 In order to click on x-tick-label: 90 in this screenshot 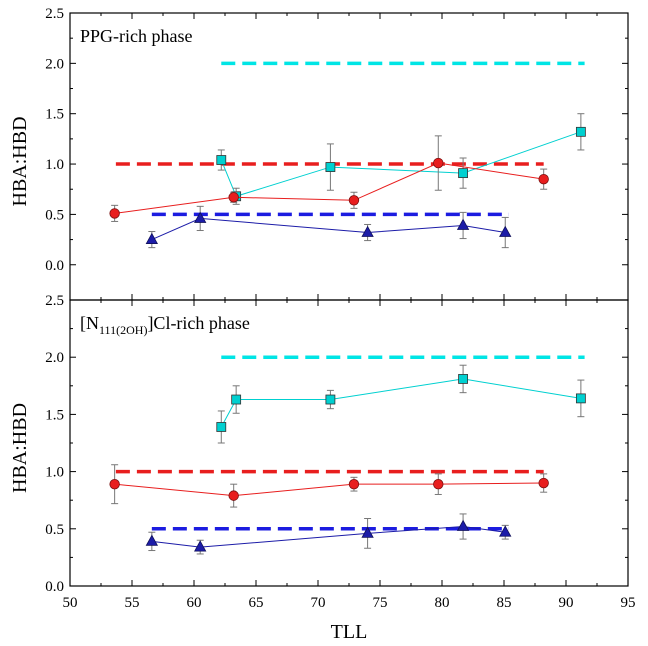, I will do `click(566, 603)`.